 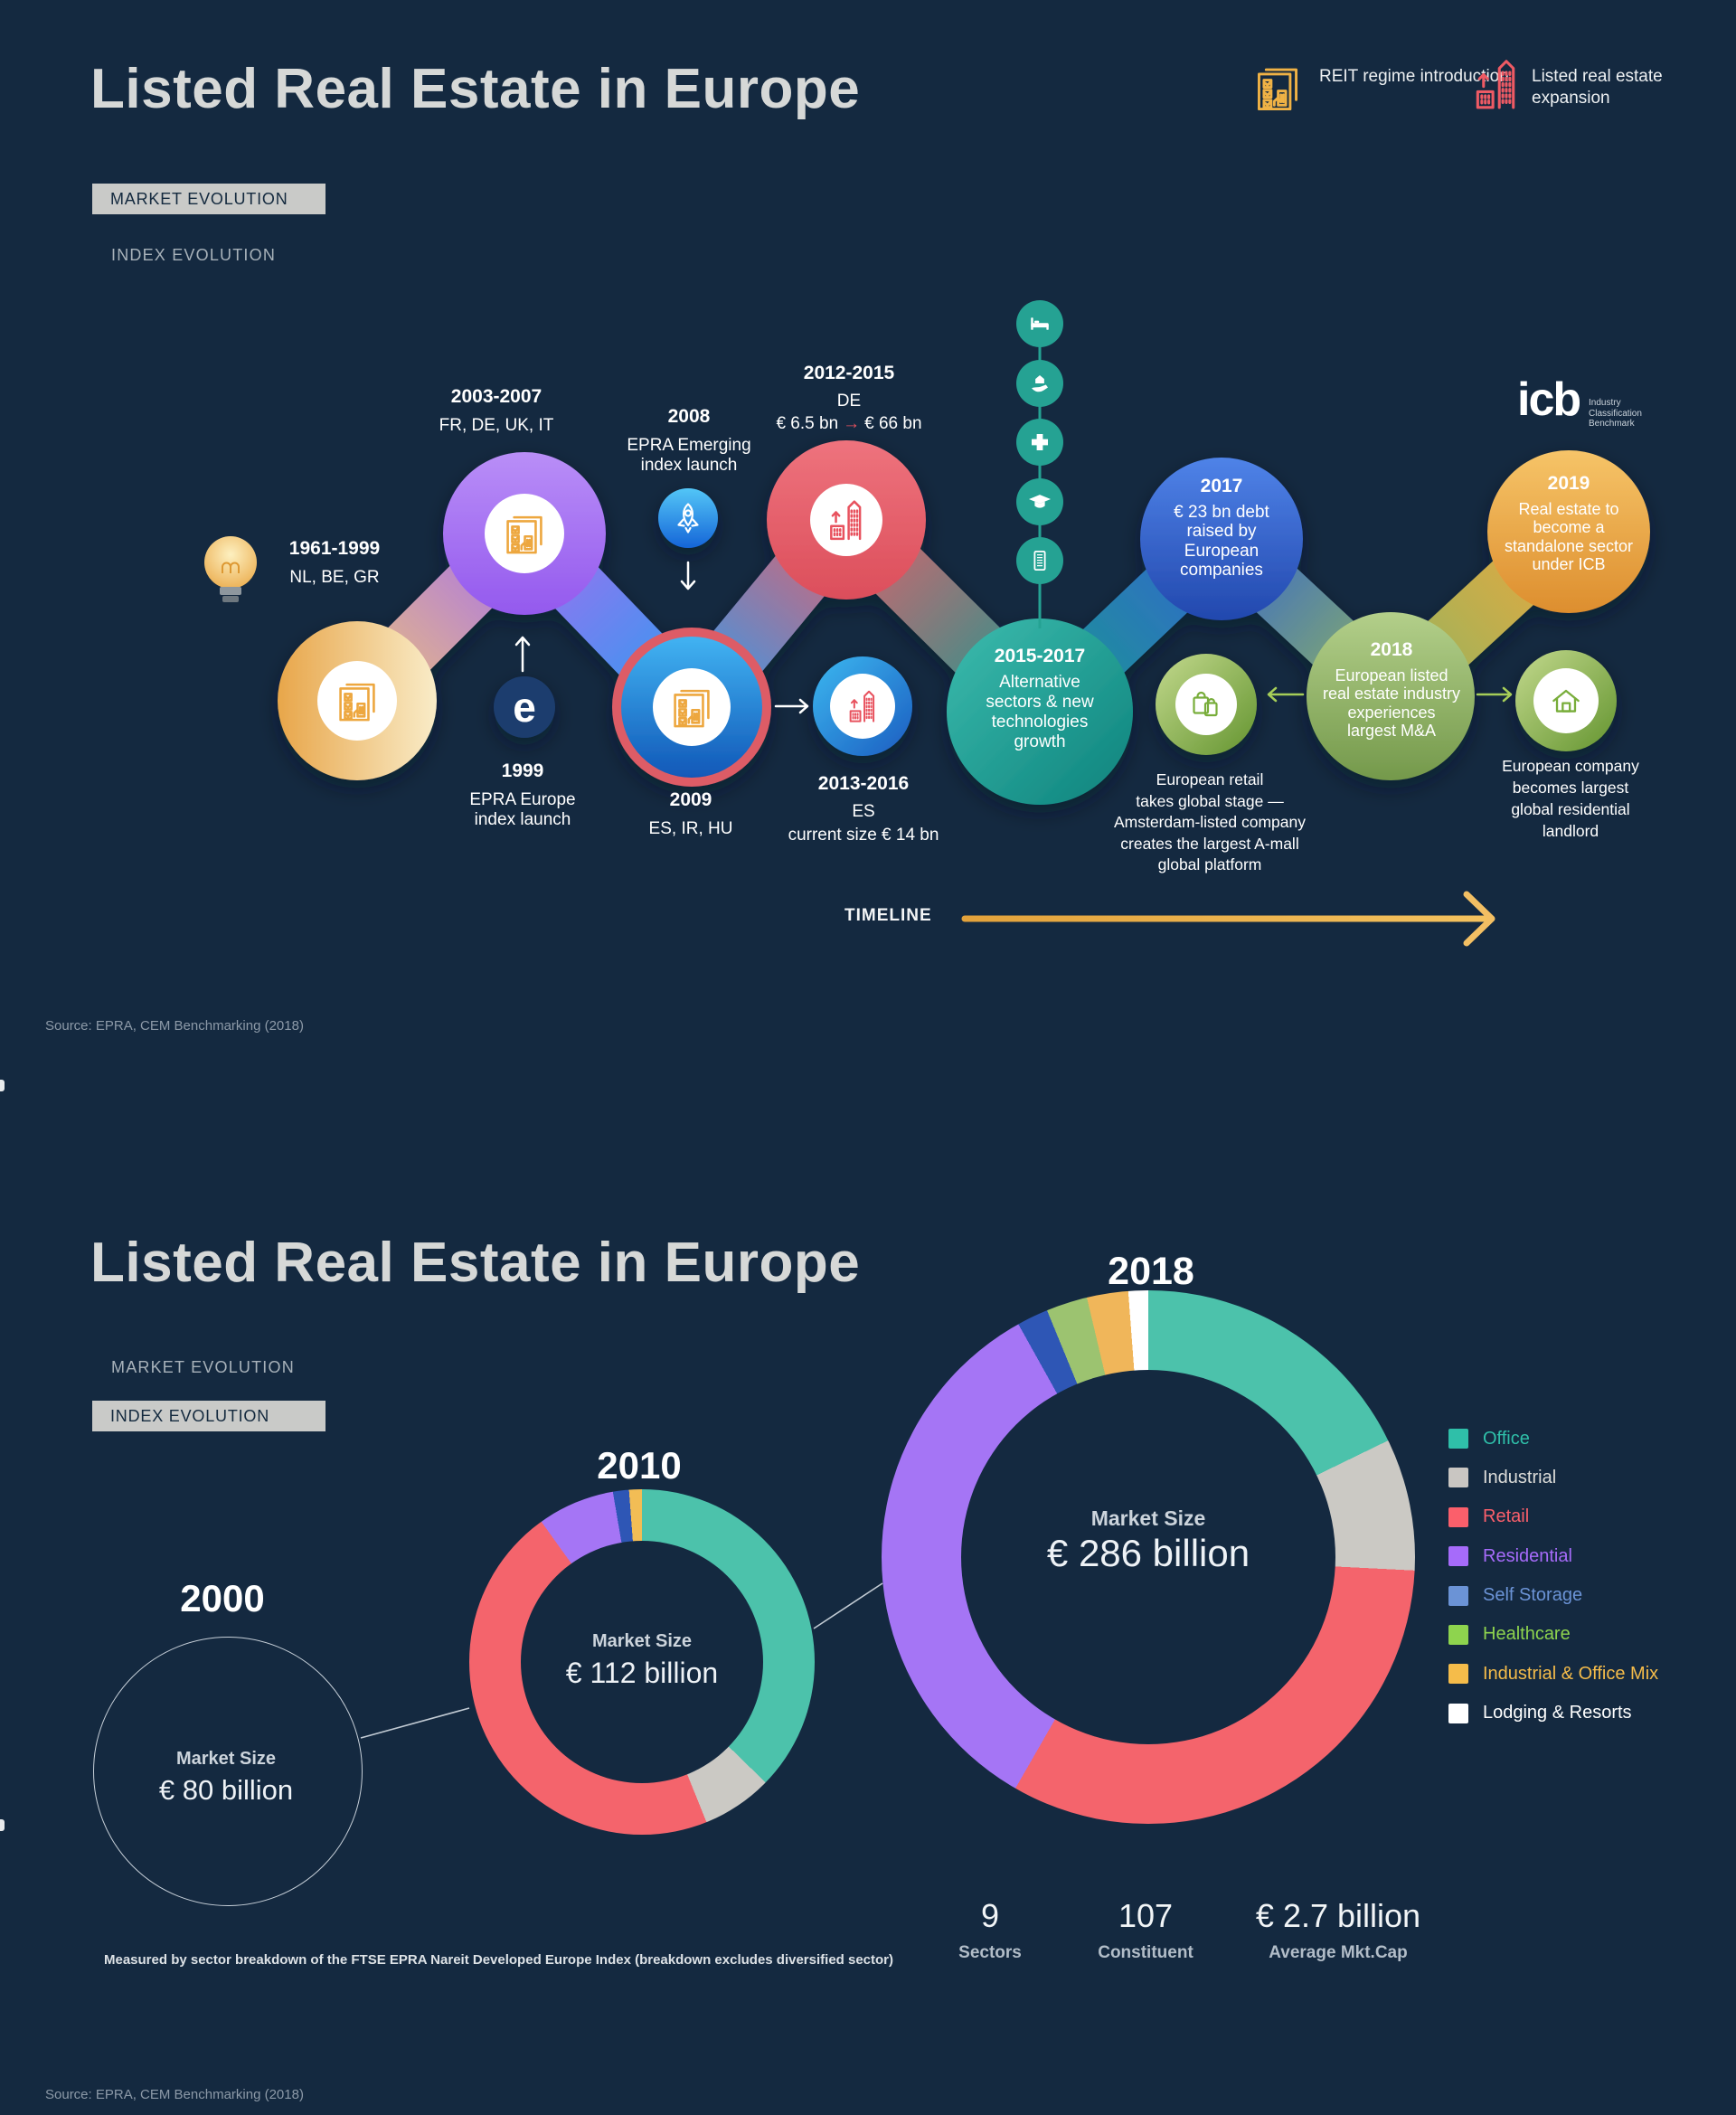 I want to click on event-year: 2019, so click(x=1569, y=483).